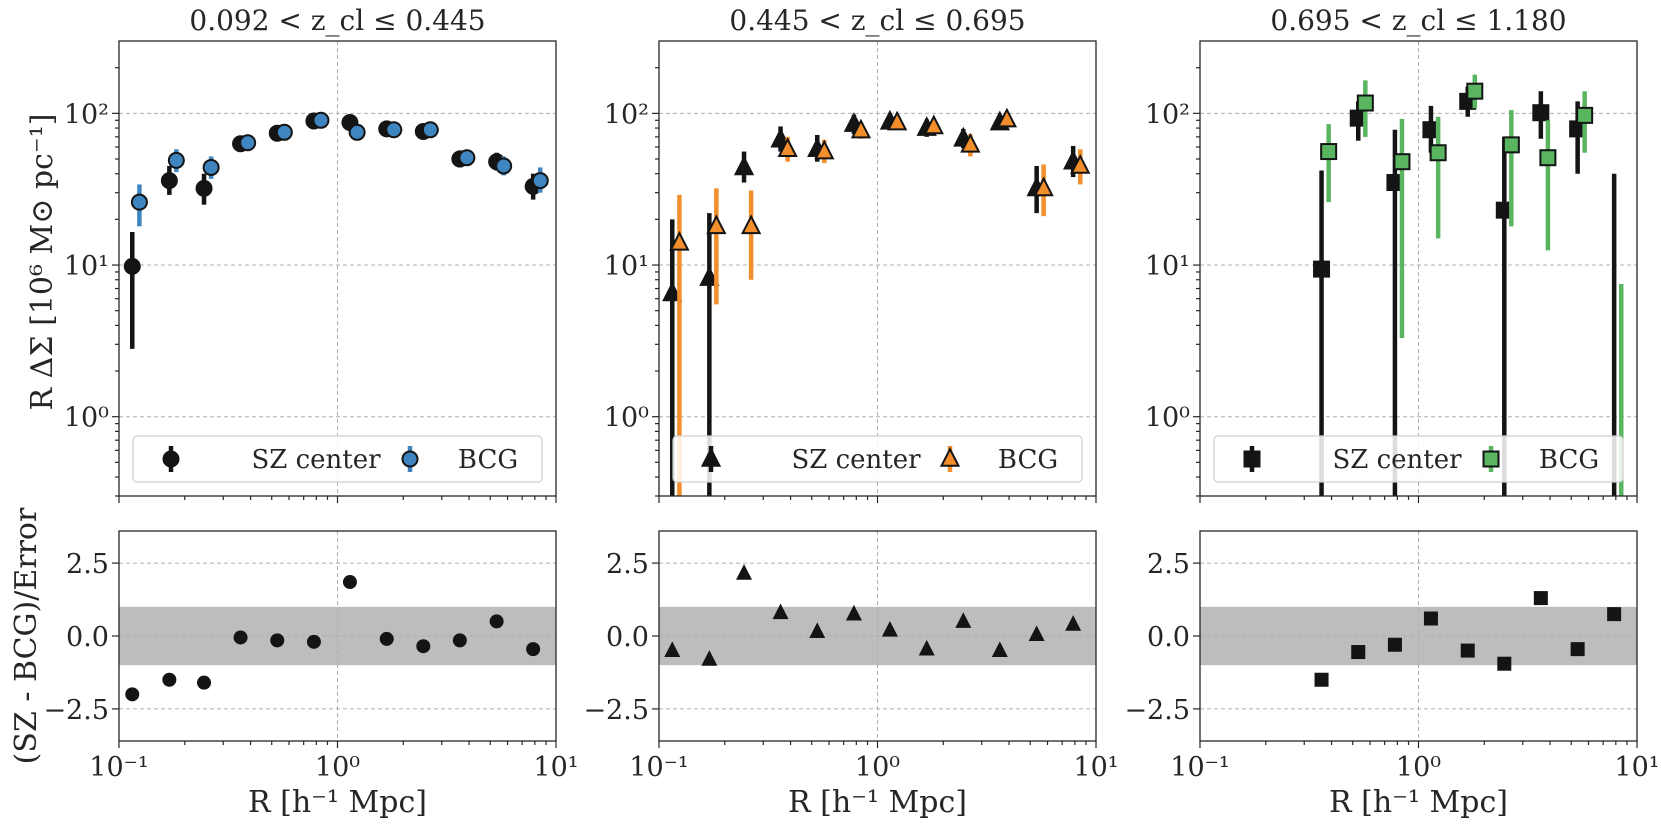 The width and height of the screenshot is (1661, 830). What do you see at coordinates (26, 635) in the screenshot?
I see `bottom-y-axis-label: (SZ - BCG)/Error` at bounding box center [26, 635].